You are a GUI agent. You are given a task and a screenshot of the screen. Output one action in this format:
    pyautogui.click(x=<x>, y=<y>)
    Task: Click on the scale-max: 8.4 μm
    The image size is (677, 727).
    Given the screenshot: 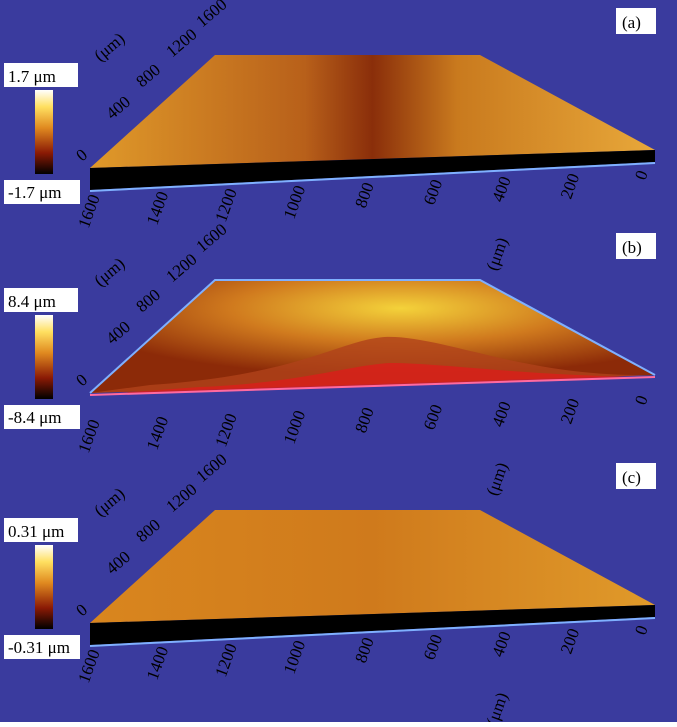 What is the action you would take?
    pyautogui.click(x=32, y=301)
    